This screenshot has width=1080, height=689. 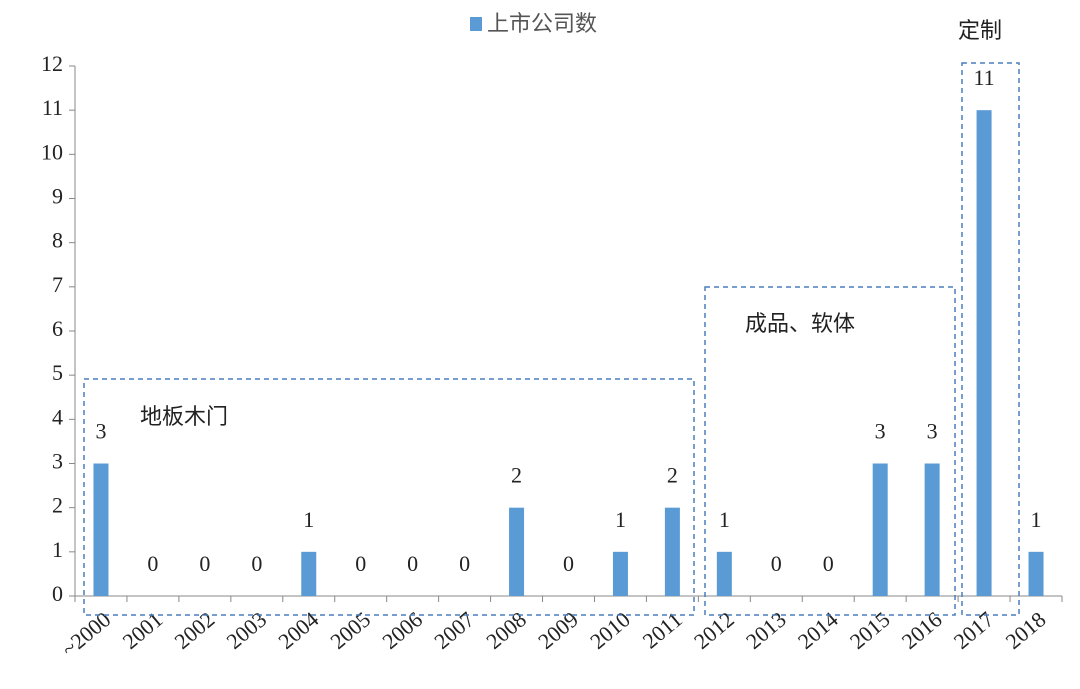 What do you see at coordinates (57, 505) in the screenshot?
I see `y-tick-label: 2` at bounding box center [57, 505].